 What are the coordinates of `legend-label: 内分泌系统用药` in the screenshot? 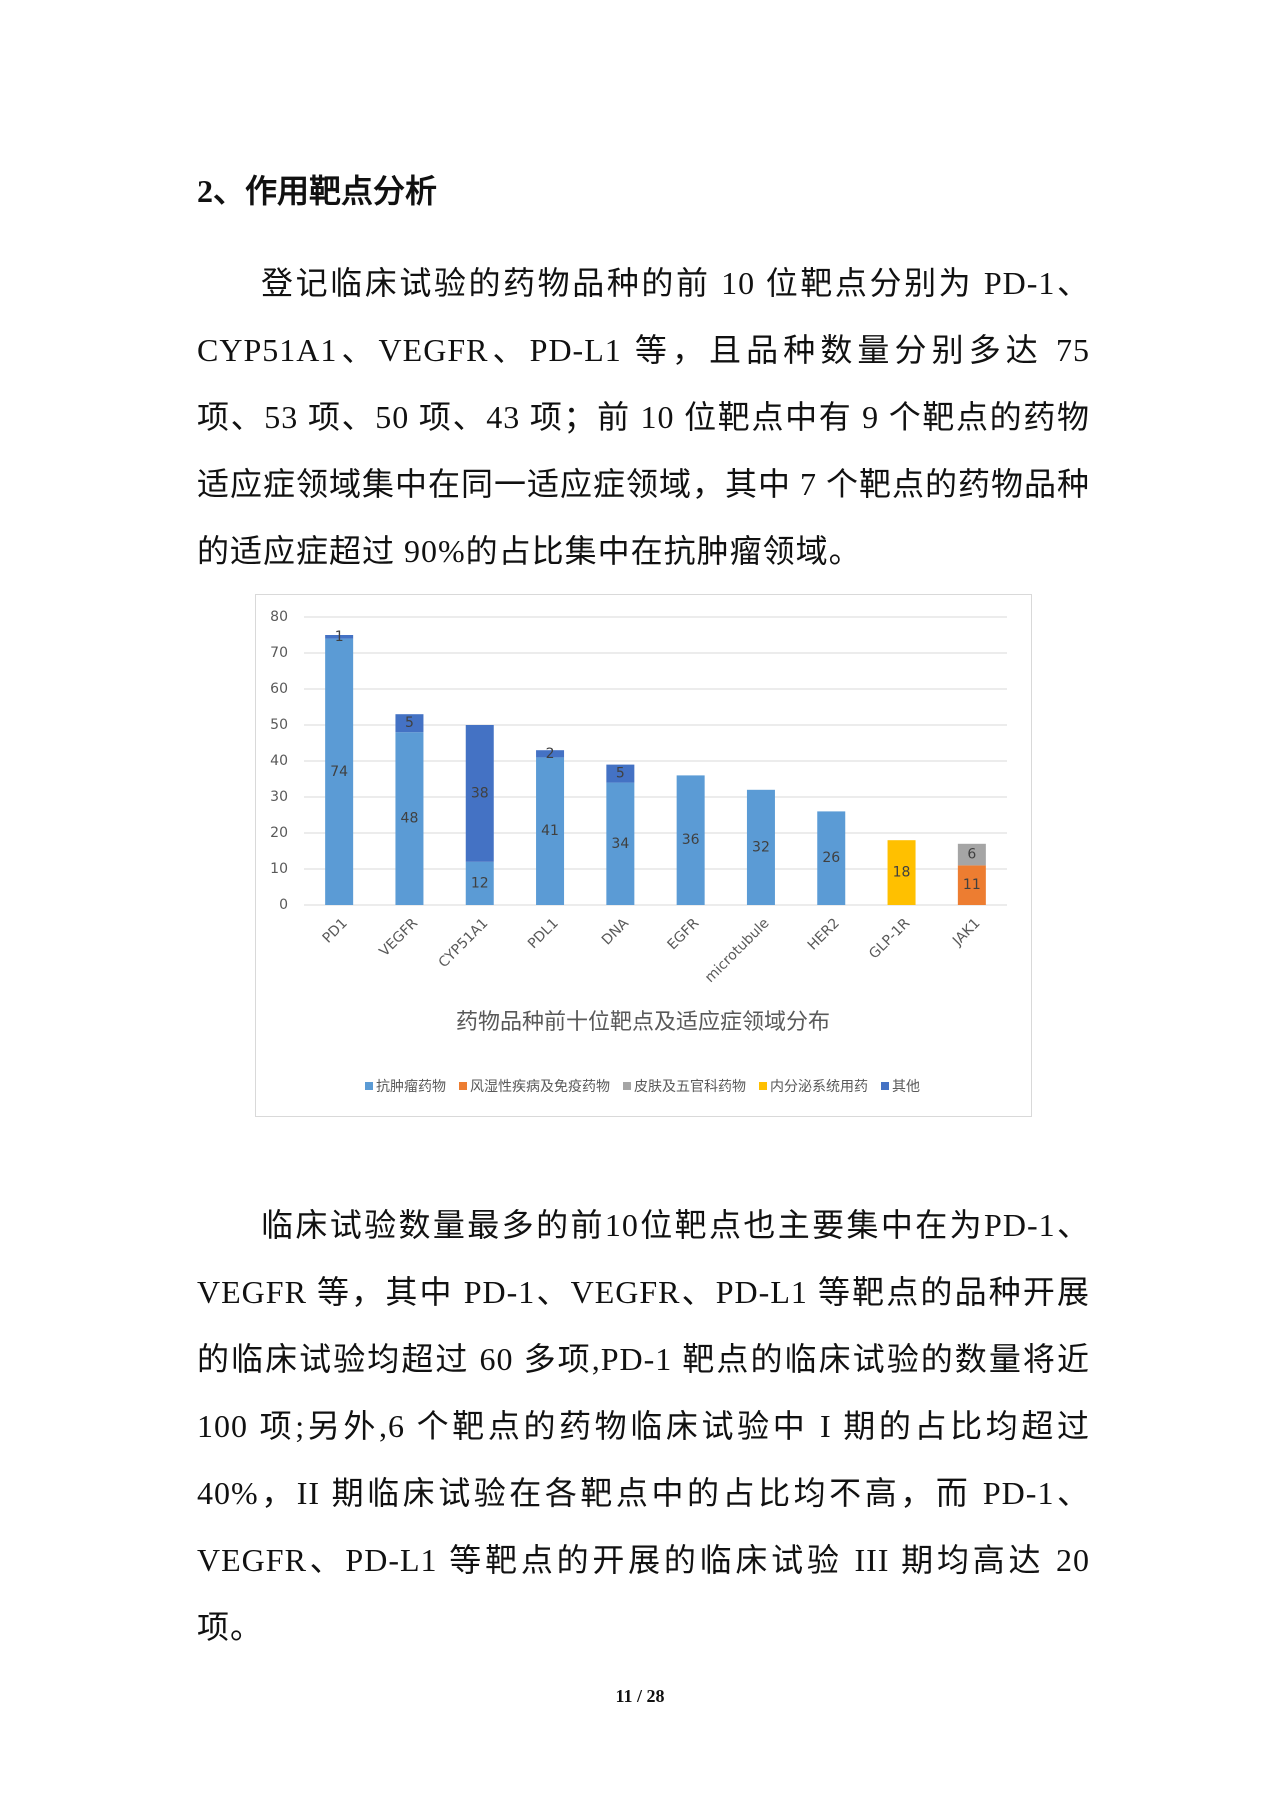 It's located at (819, 1087).